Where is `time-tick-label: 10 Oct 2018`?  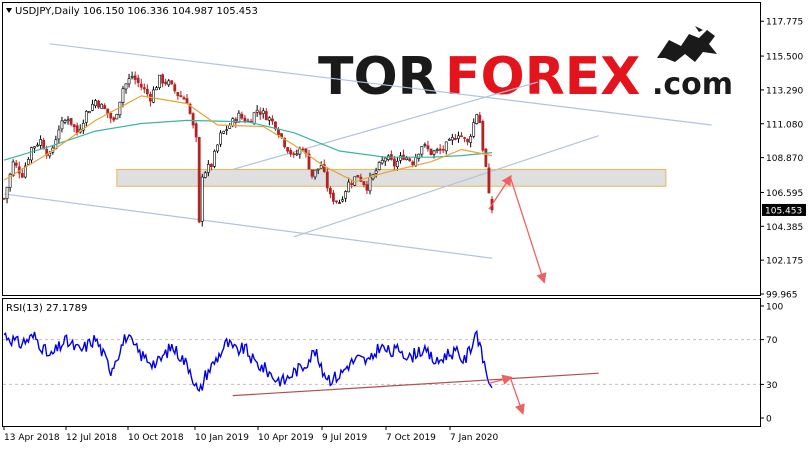
time-tick-label: 10 Oct 2018 is located at coordinates (156, 438).